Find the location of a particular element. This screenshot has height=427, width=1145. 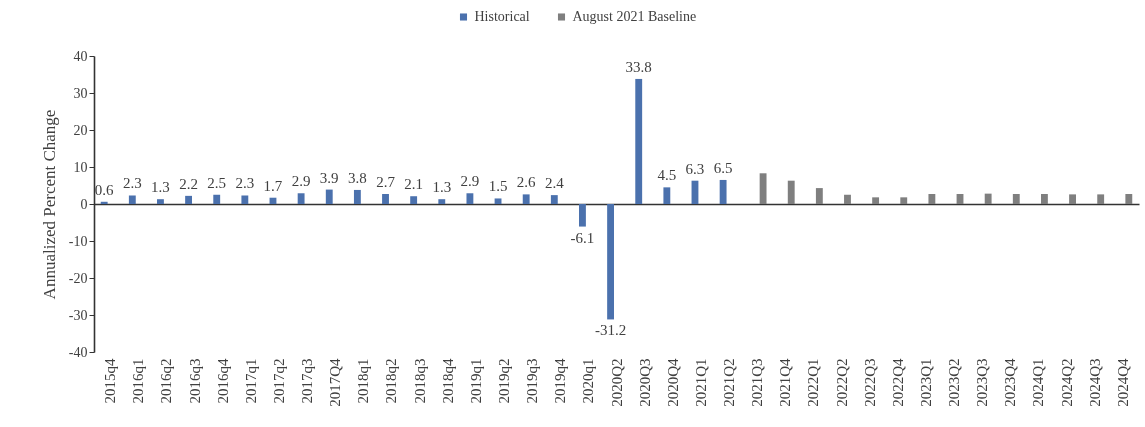

legend-label: August 2021 Baseline is located at coordinates (634, 16).